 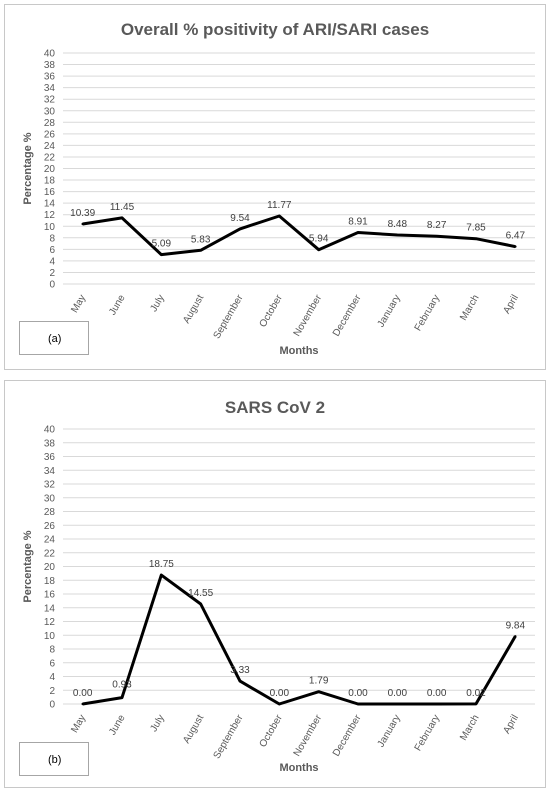 I want to click on x-tick-label: January, so click(x=389, y=311).